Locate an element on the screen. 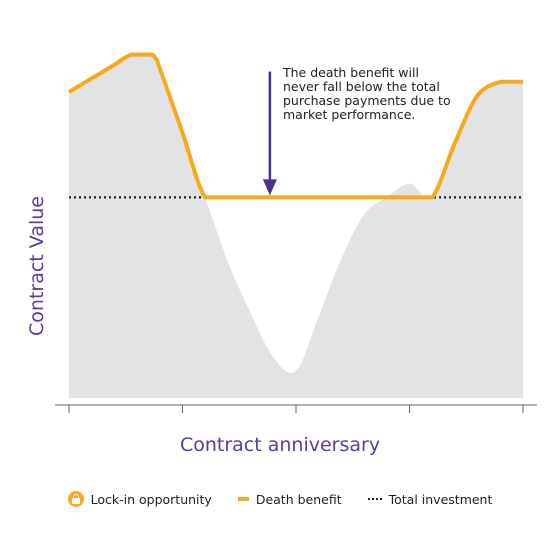  annotation-line: market performance. is located at coordinates (349, 114).